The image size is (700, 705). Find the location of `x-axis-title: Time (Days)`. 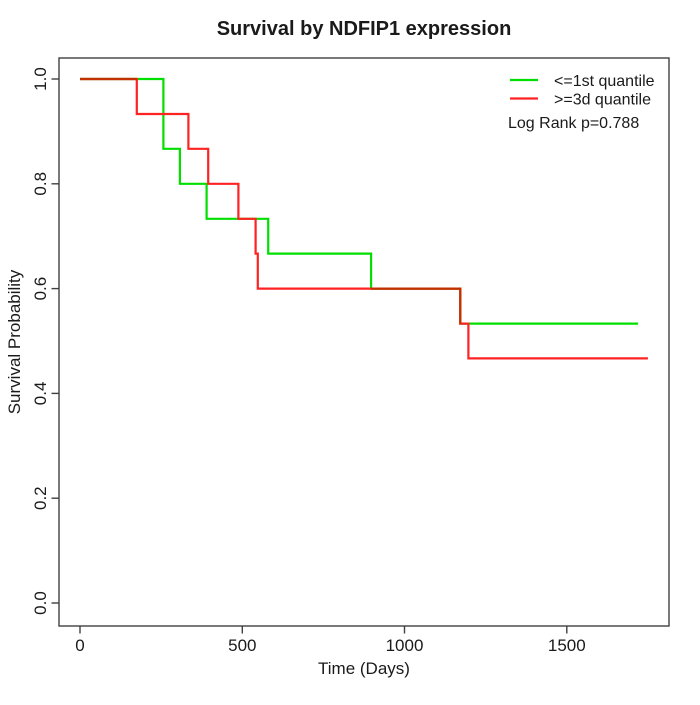

x-axis-title: Time (Days) is located at coordinates (364, 668).